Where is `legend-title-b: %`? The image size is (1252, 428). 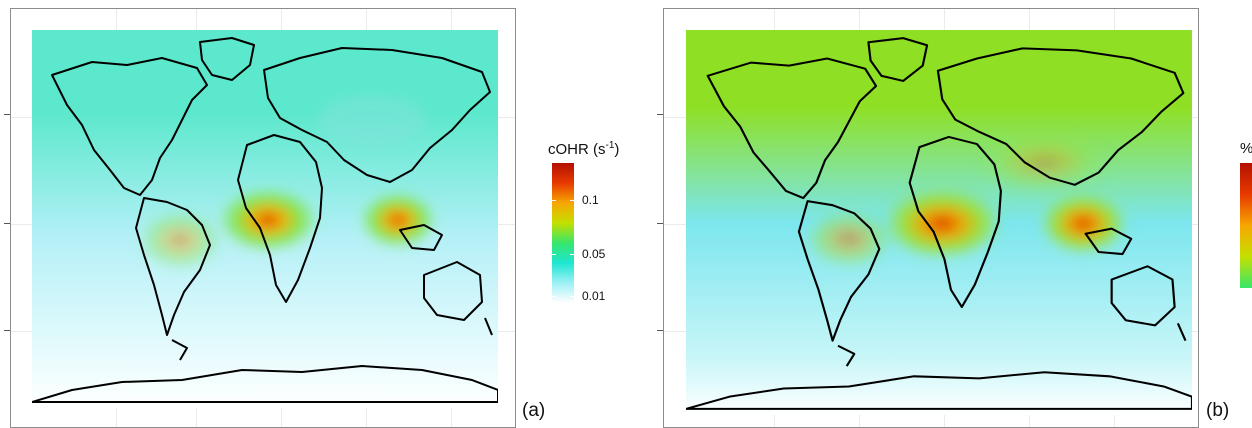
legend-title-b: % is located at coordinates (1246, 148).